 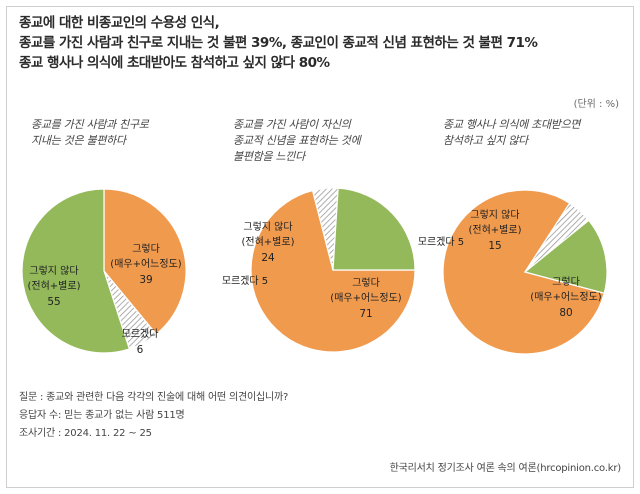 What do you see at coordinates (596, 104) in the screenshot?
I see `unit-label: (단위 : %)` at bounding box center [596, 104].